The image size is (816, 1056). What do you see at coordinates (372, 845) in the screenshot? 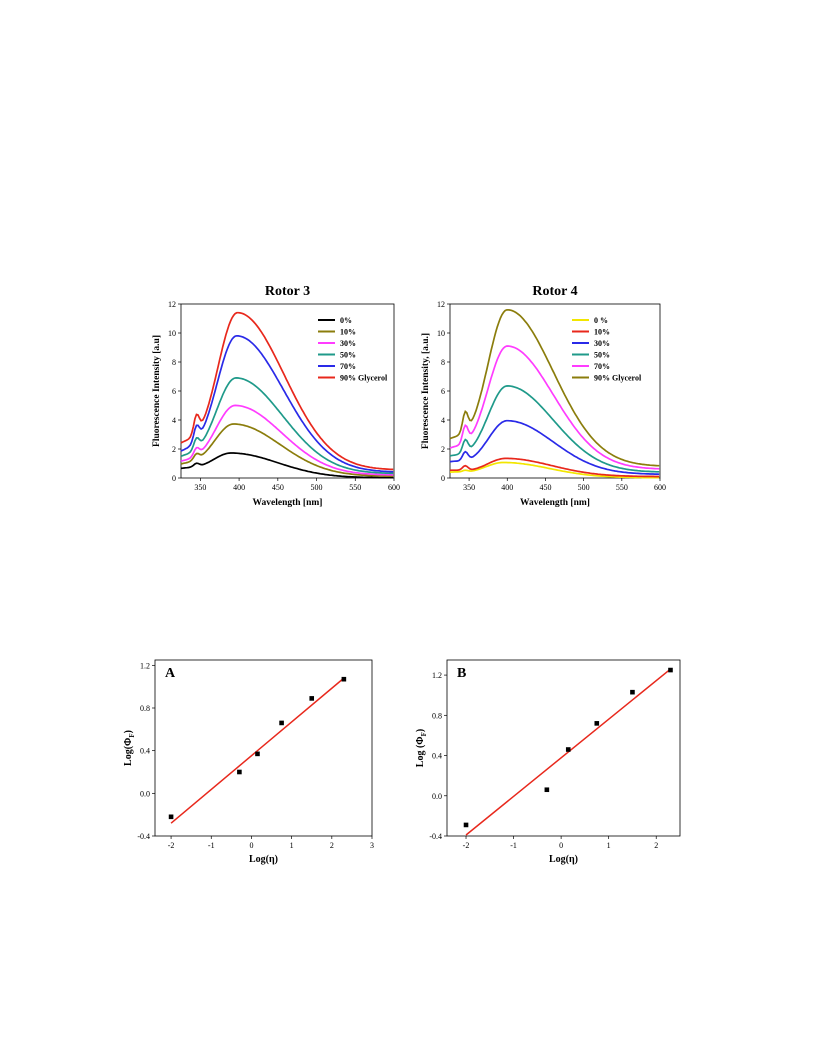
I see `x-tick-label: 3` at bounding box center [372, 845].